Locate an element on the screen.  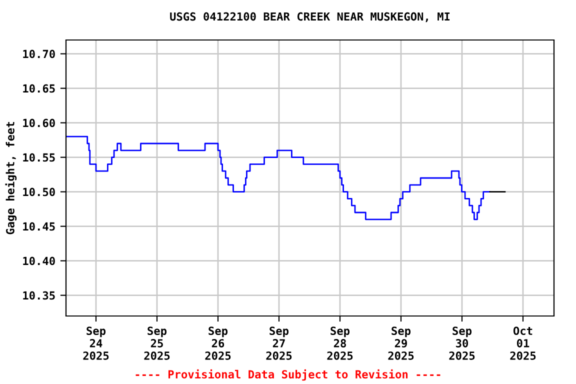
y-tick-label: 10.40 is located at coordinates (39, 261).